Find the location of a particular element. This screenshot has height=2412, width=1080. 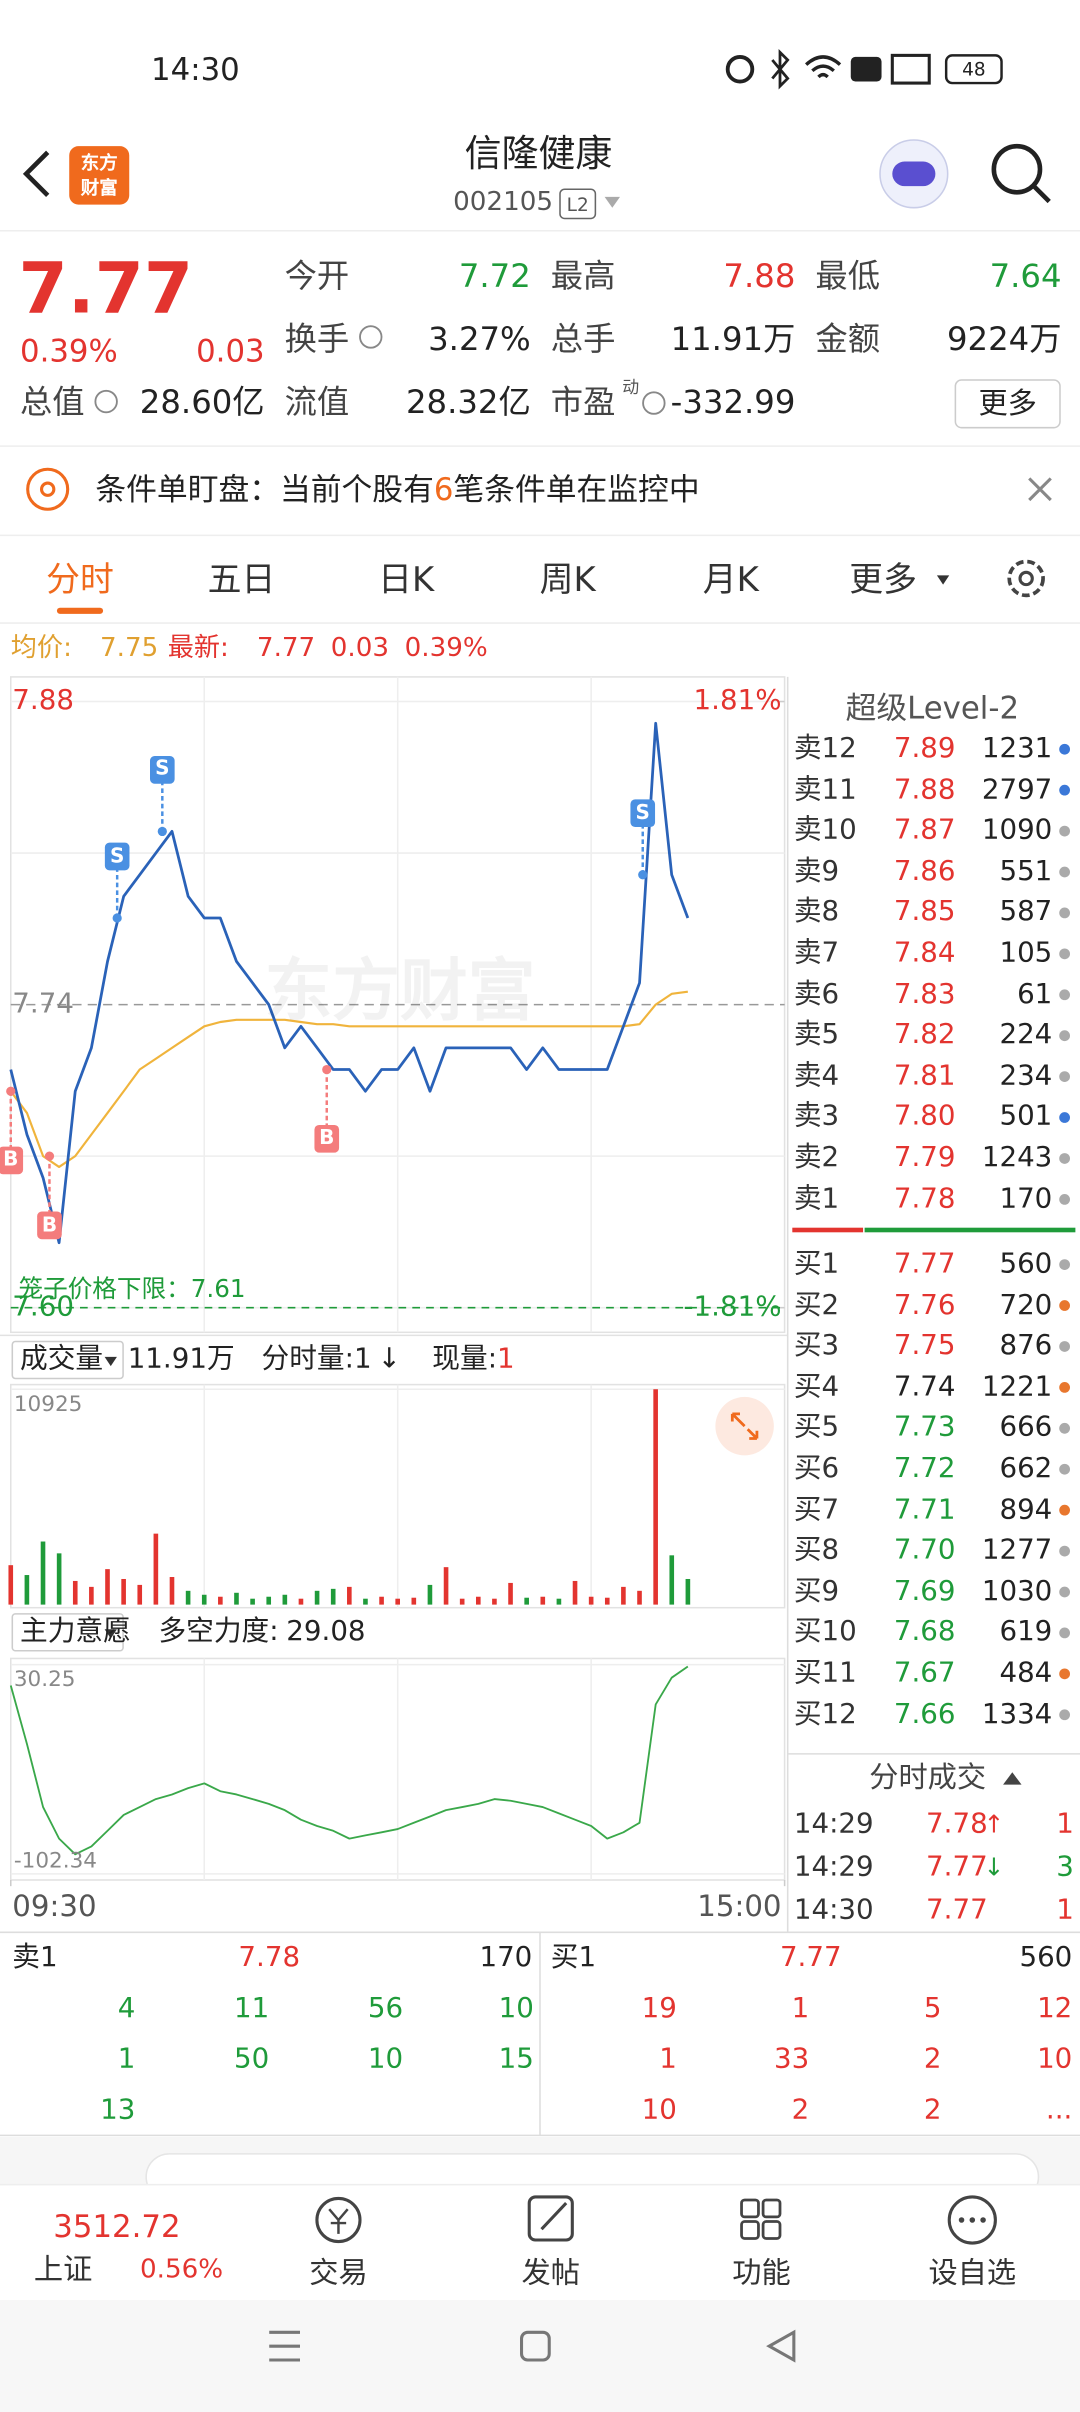

book-volume: 619 is located at coordinates (1026, 1632).